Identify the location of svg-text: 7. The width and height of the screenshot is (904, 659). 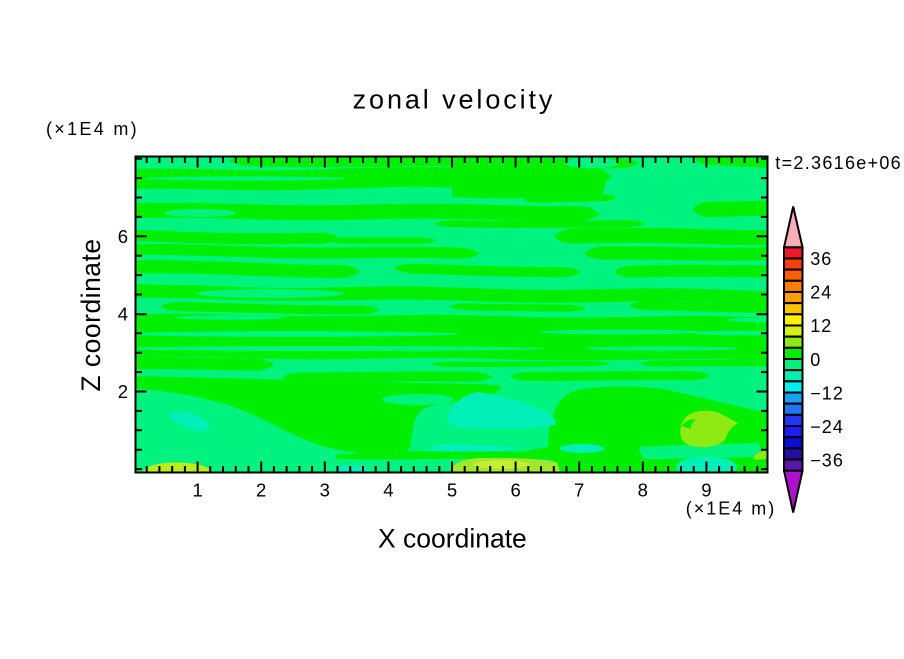
(579, 489).